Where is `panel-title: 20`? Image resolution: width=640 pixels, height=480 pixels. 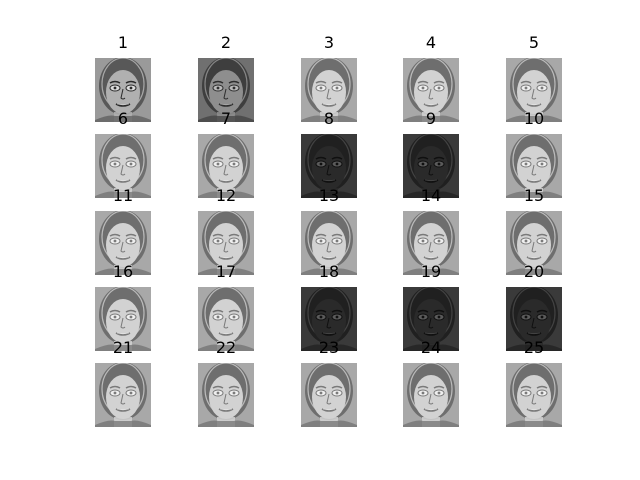 panel-title: 20 is located at coordinates (534, 271).